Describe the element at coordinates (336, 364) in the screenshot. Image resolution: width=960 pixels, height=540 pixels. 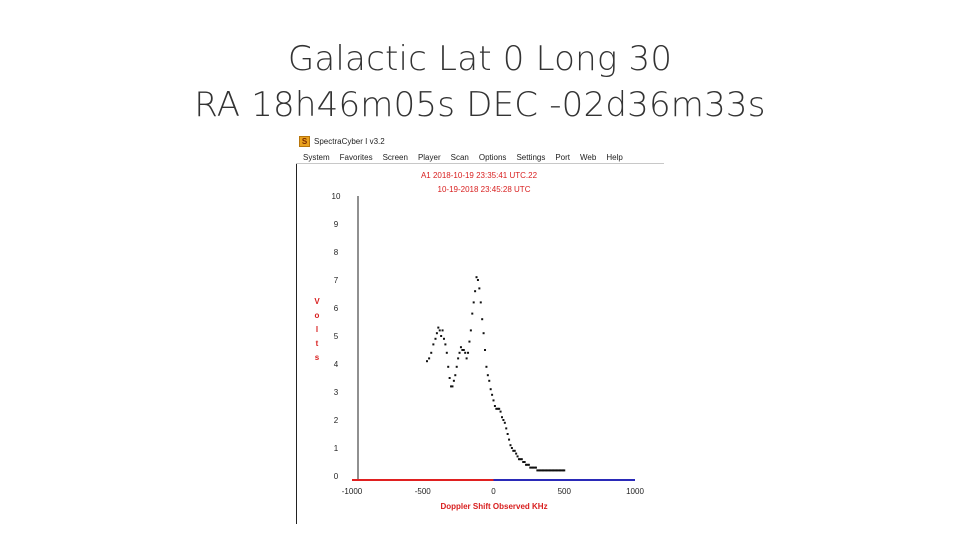
I see `y-tick-label: 4` at that location.